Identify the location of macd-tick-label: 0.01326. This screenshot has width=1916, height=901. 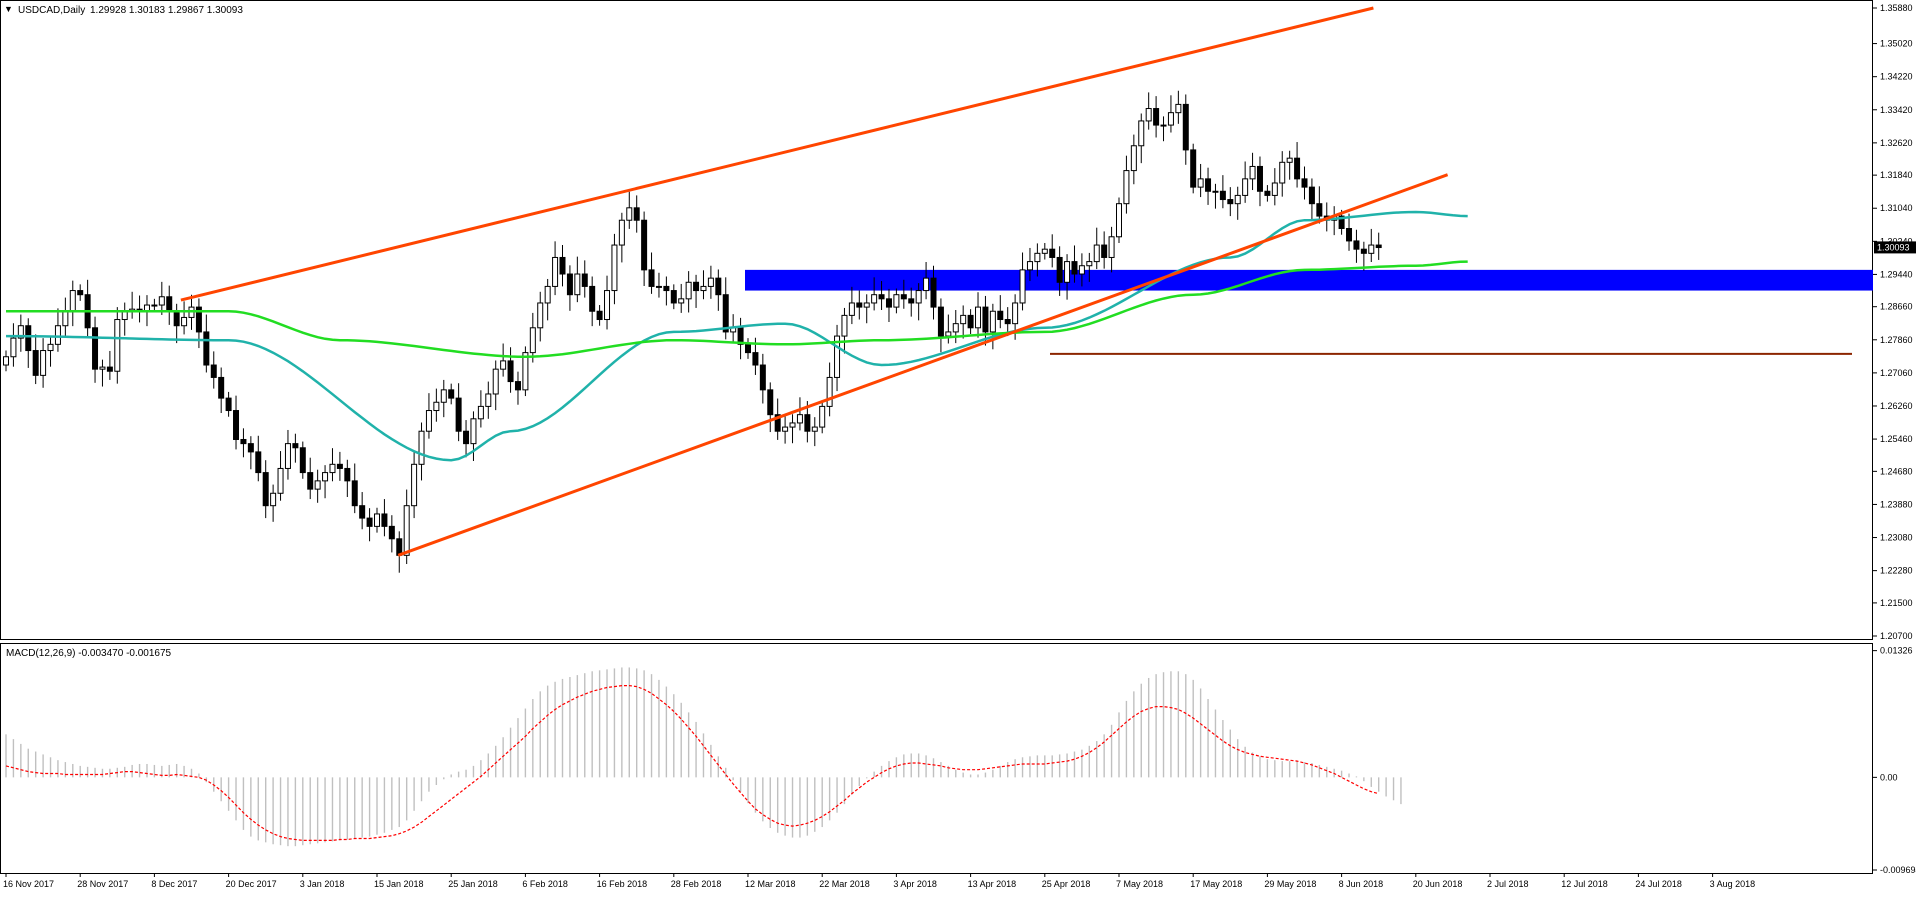
(1896, 651).